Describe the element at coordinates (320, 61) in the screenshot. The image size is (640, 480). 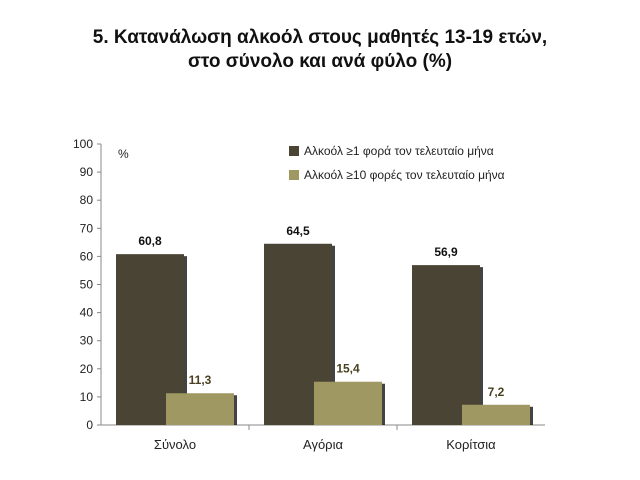
I see `chart-title-line-2: στο σύνολο και ανά φύλο (%)` at that location.